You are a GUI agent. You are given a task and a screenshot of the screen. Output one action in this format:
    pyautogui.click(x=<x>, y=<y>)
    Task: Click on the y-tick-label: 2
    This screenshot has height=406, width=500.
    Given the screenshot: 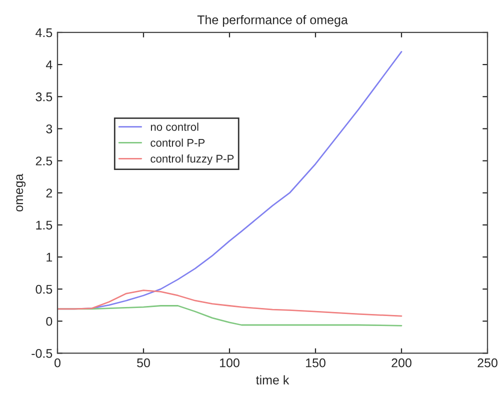 What is the action you would take?
    pyautogui.click(x=49, y=193)
    